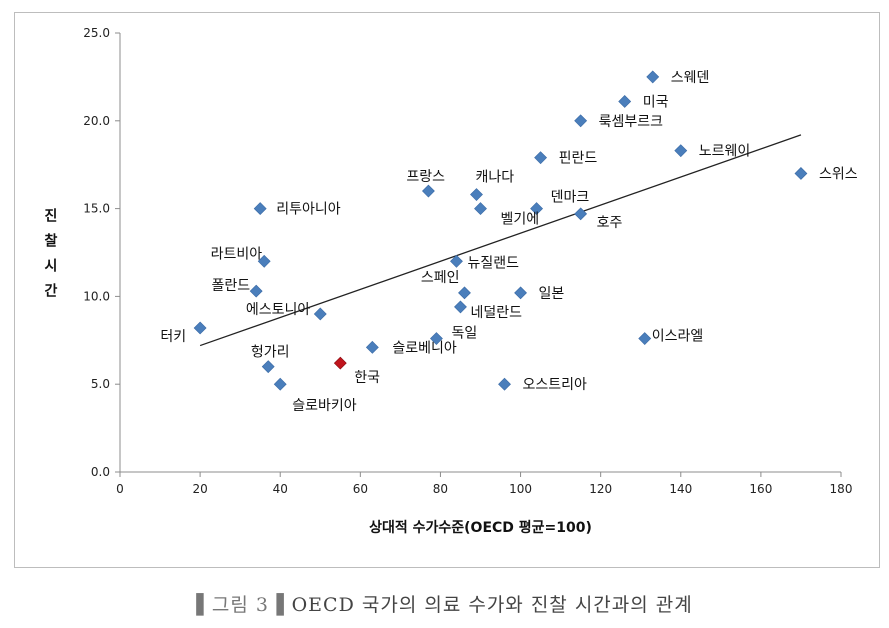  Describe the element at coordinates (493, 263) in the screenshot. I see `point-label: 뉴질랜드` at that location.